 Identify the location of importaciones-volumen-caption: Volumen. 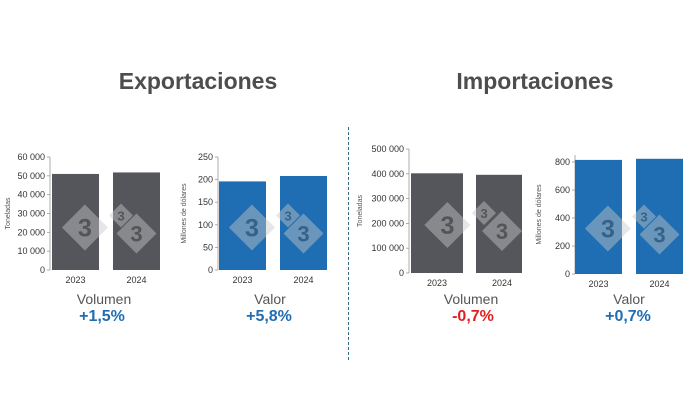
(471, 299).